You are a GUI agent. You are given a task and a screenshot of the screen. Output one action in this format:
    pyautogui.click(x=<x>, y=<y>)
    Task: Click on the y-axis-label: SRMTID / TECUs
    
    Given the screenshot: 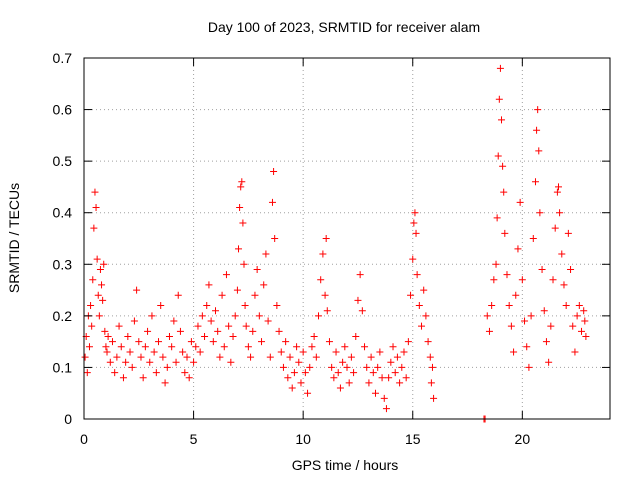 What is the action you would take?
    pyautogui.click(x=14, y=238)
    